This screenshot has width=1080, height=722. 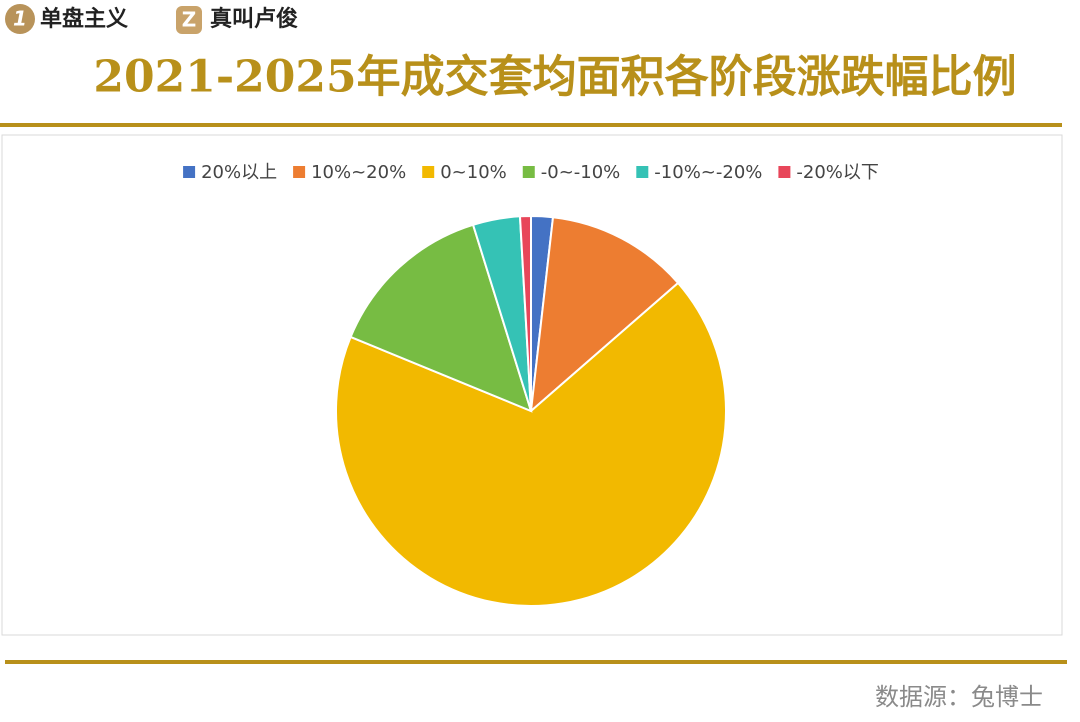 What do you see at coordinates (536, 662) in the screenshot?
I see `footer-rule` at bounding box center [536, 662].